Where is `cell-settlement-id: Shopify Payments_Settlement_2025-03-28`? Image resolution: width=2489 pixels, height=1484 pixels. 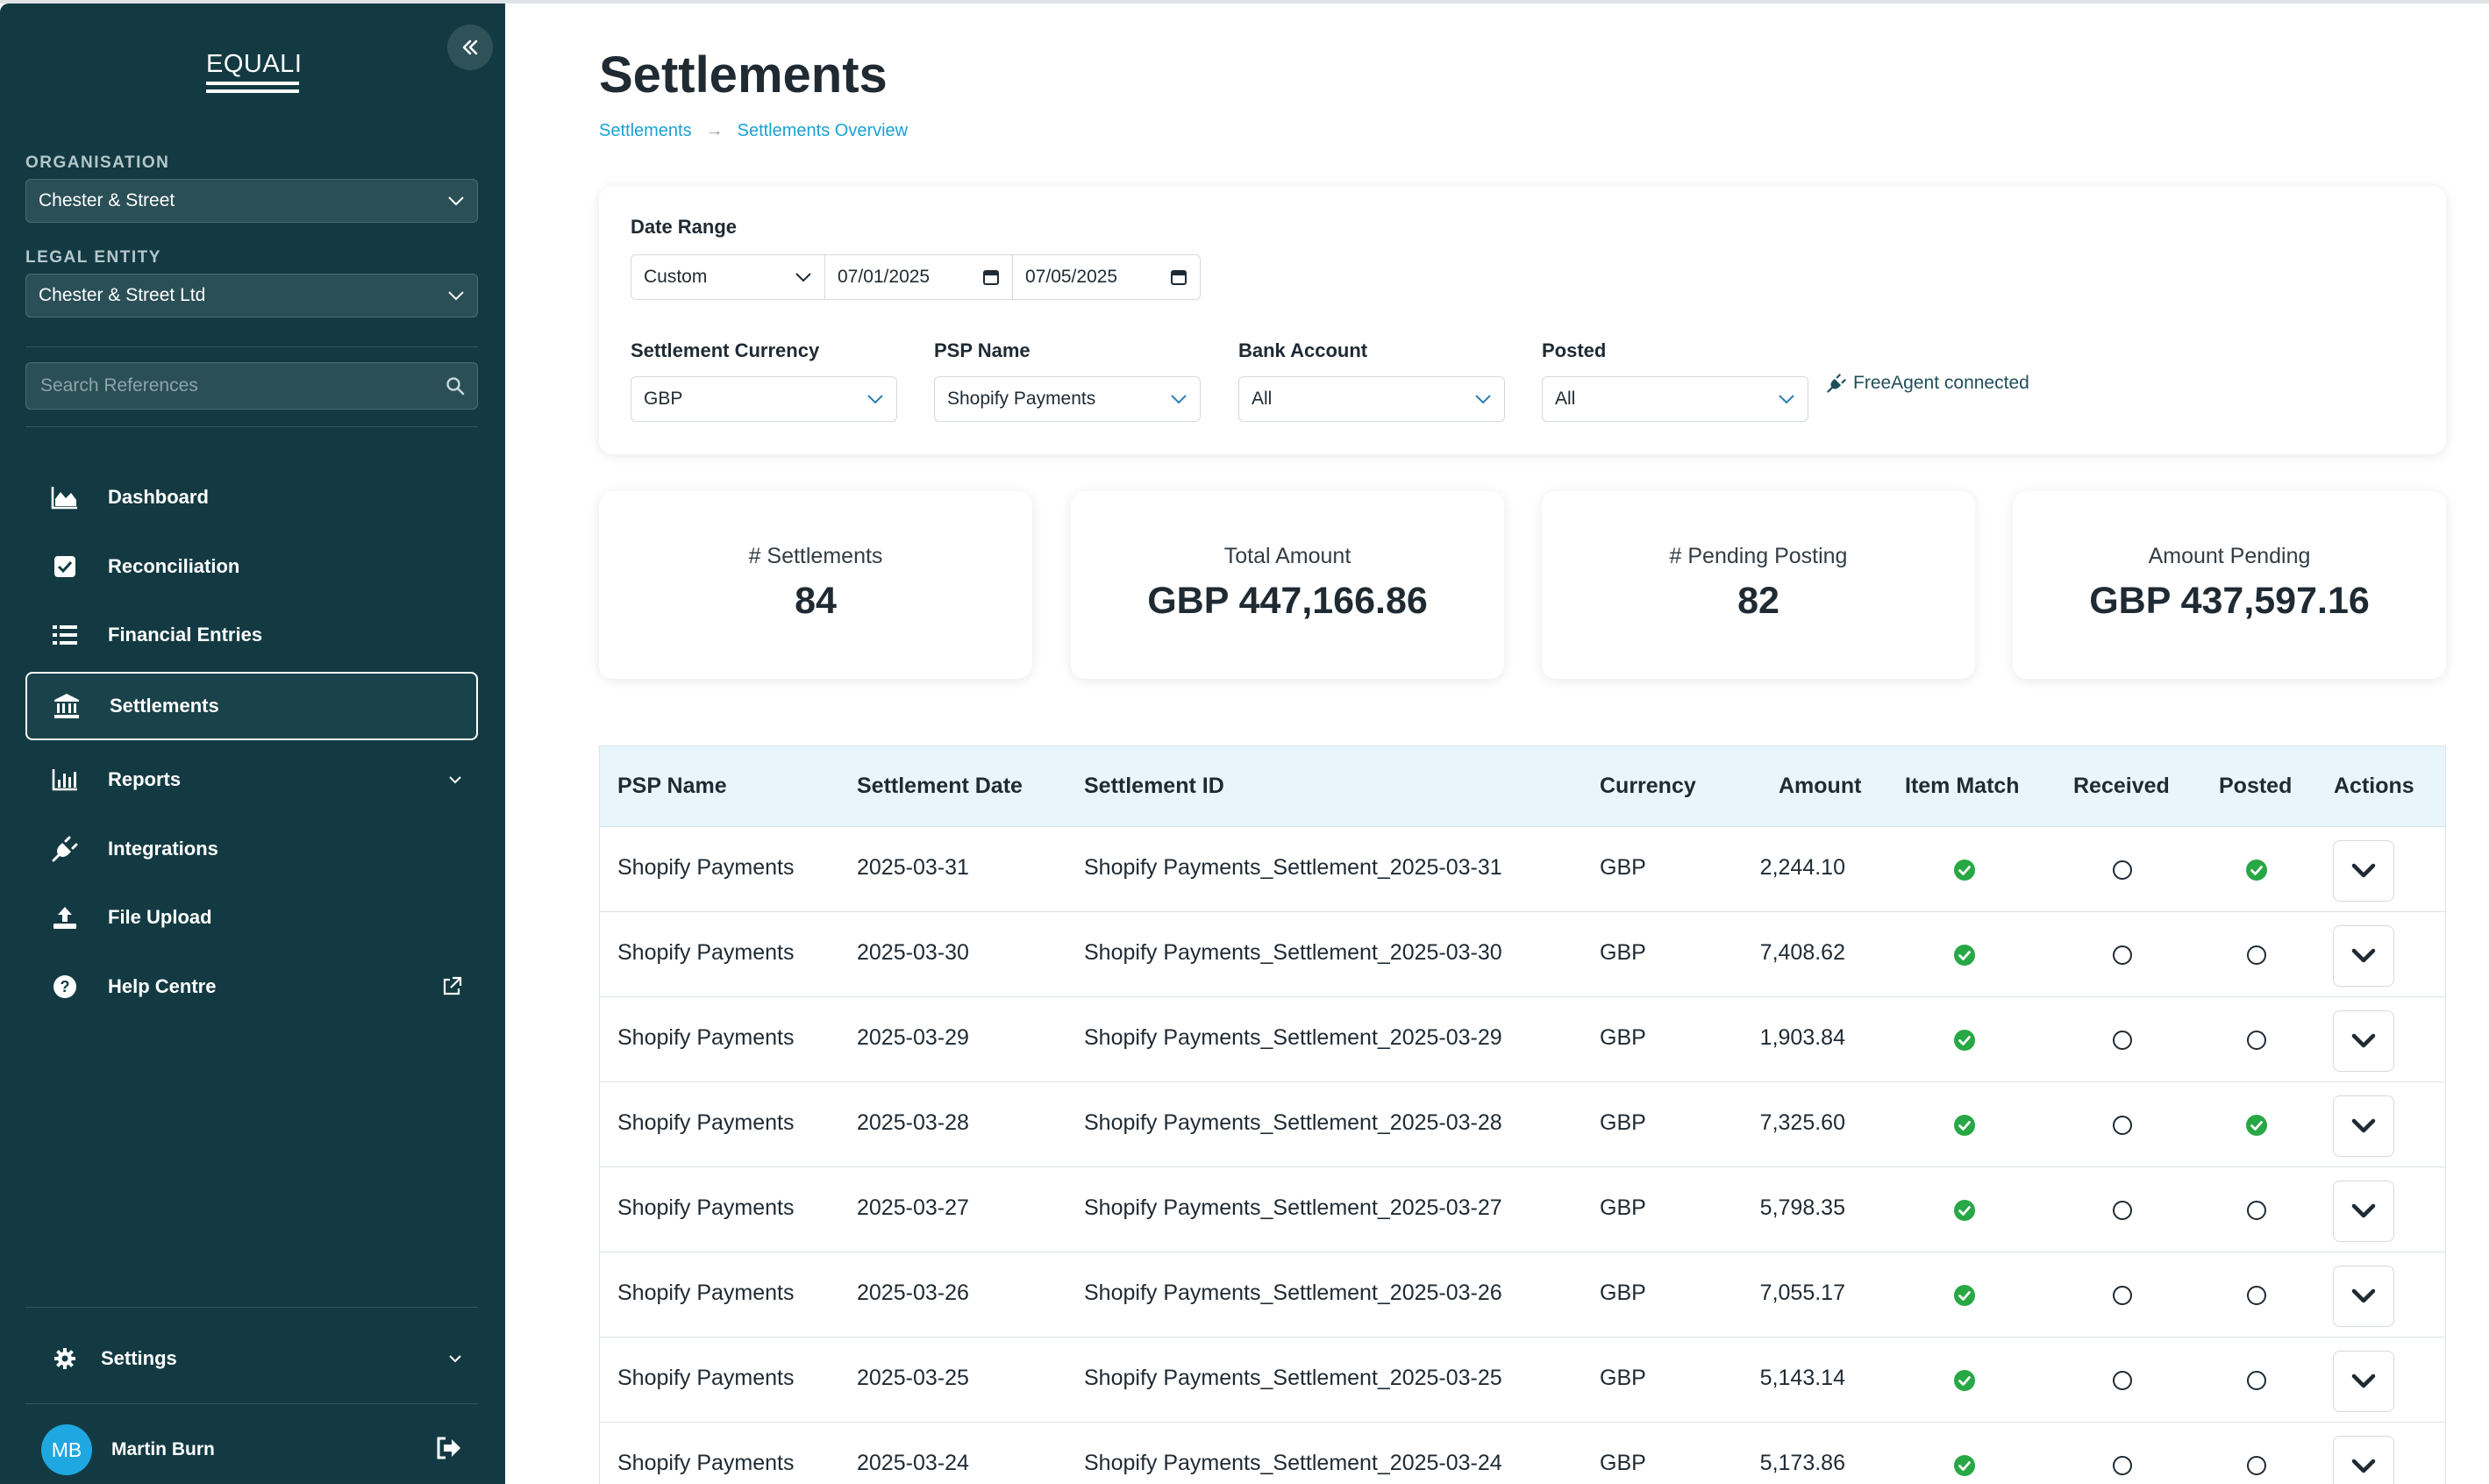 cell-settlement-id: Shopify Payments_Settlement_2025-03-28 is located at coordinates (1293, 1122).